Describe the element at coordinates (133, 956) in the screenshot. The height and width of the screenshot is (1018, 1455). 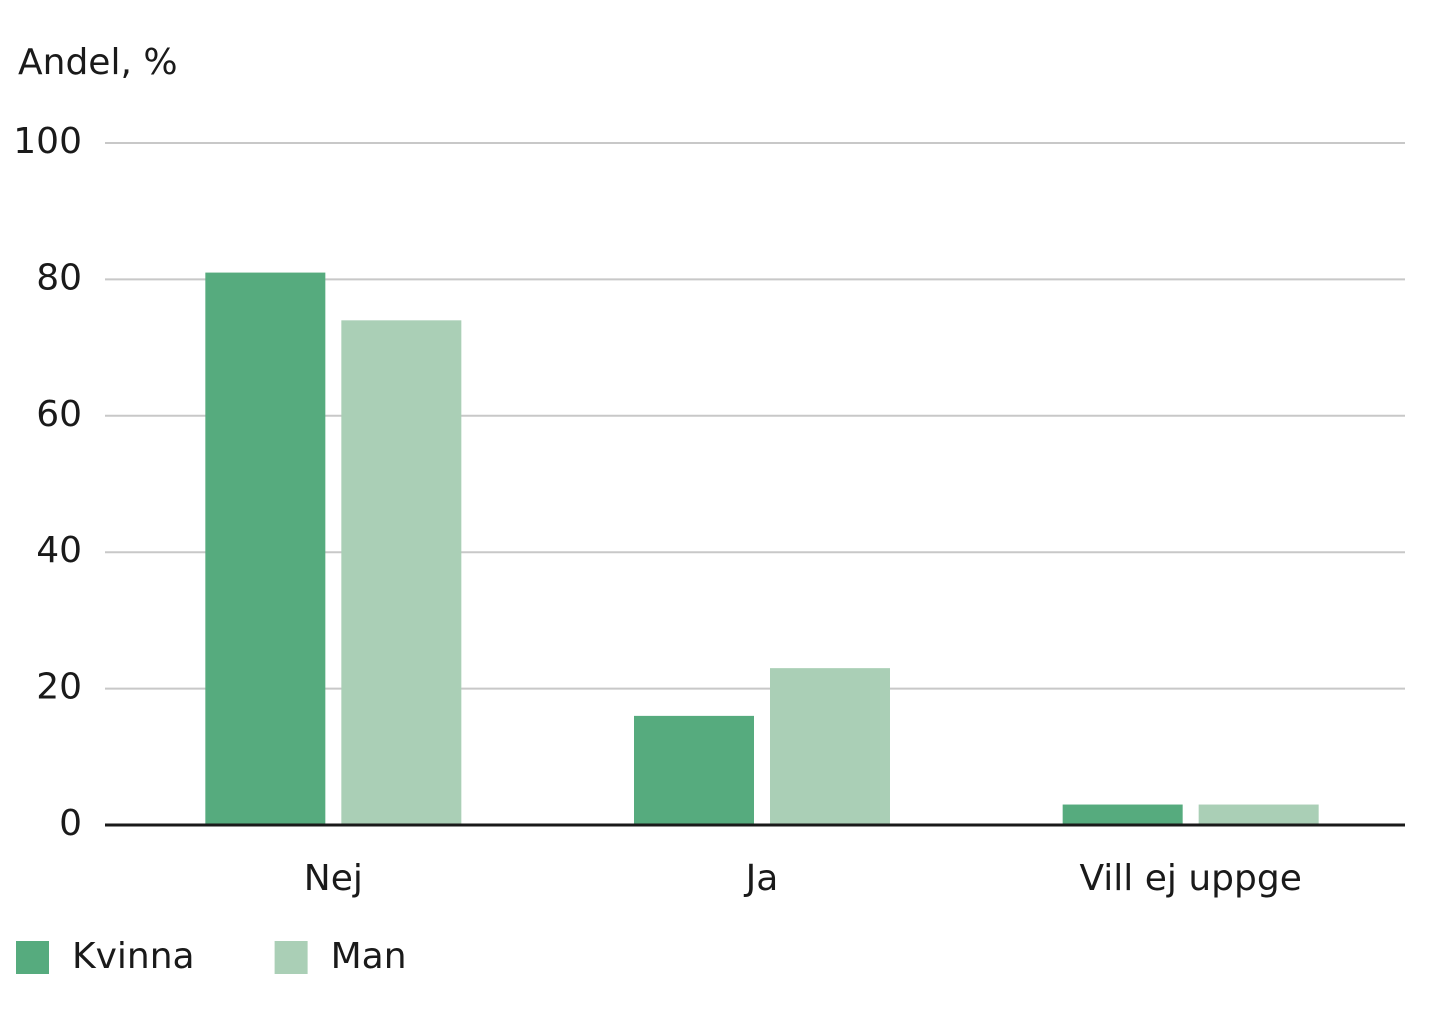
I see `legend-label: Kvinna` at that location.